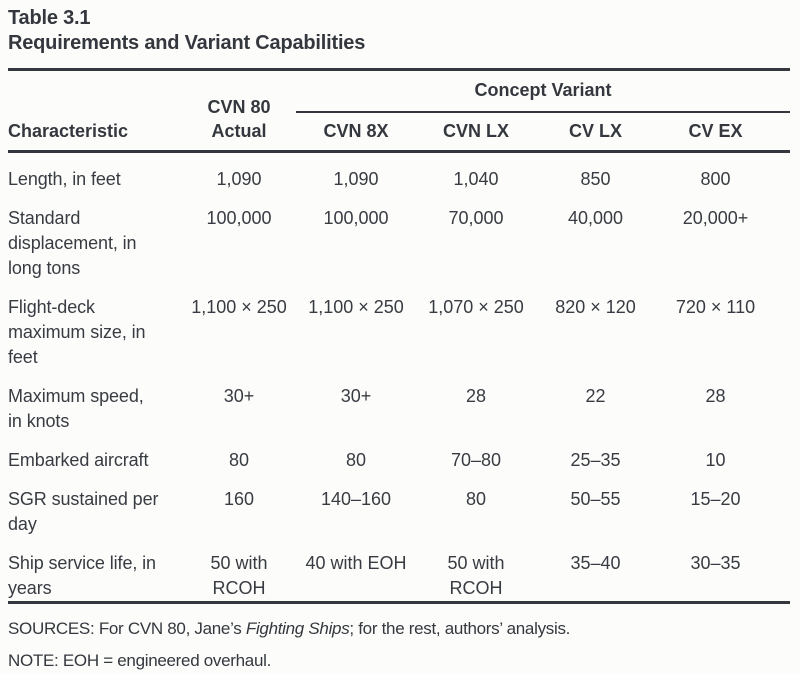 The image size is (800, 674). I want to click on table-row: Embarked aircraft 80 80 70–80 25–35 10, so click(399, 453).